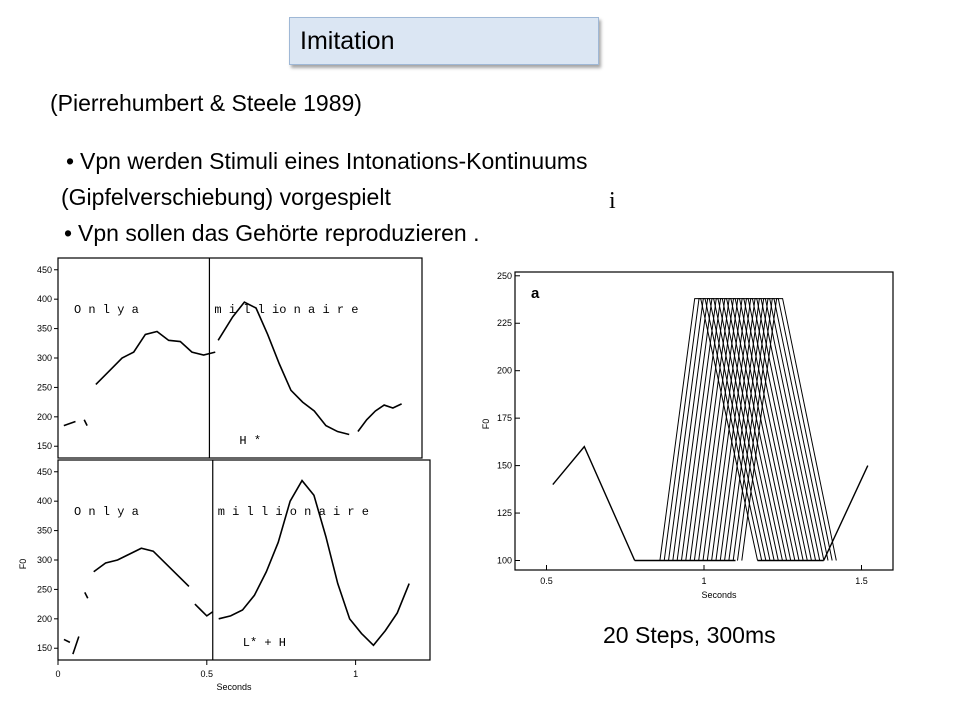 The height and width of the screenshot is (720, 960). What do you see at coordinates (226, 197) in the screenshot?
I see `bullet-1-cont-text: (Gipfelverschiebung) vorgespielt` at bounding box center [226, 197].